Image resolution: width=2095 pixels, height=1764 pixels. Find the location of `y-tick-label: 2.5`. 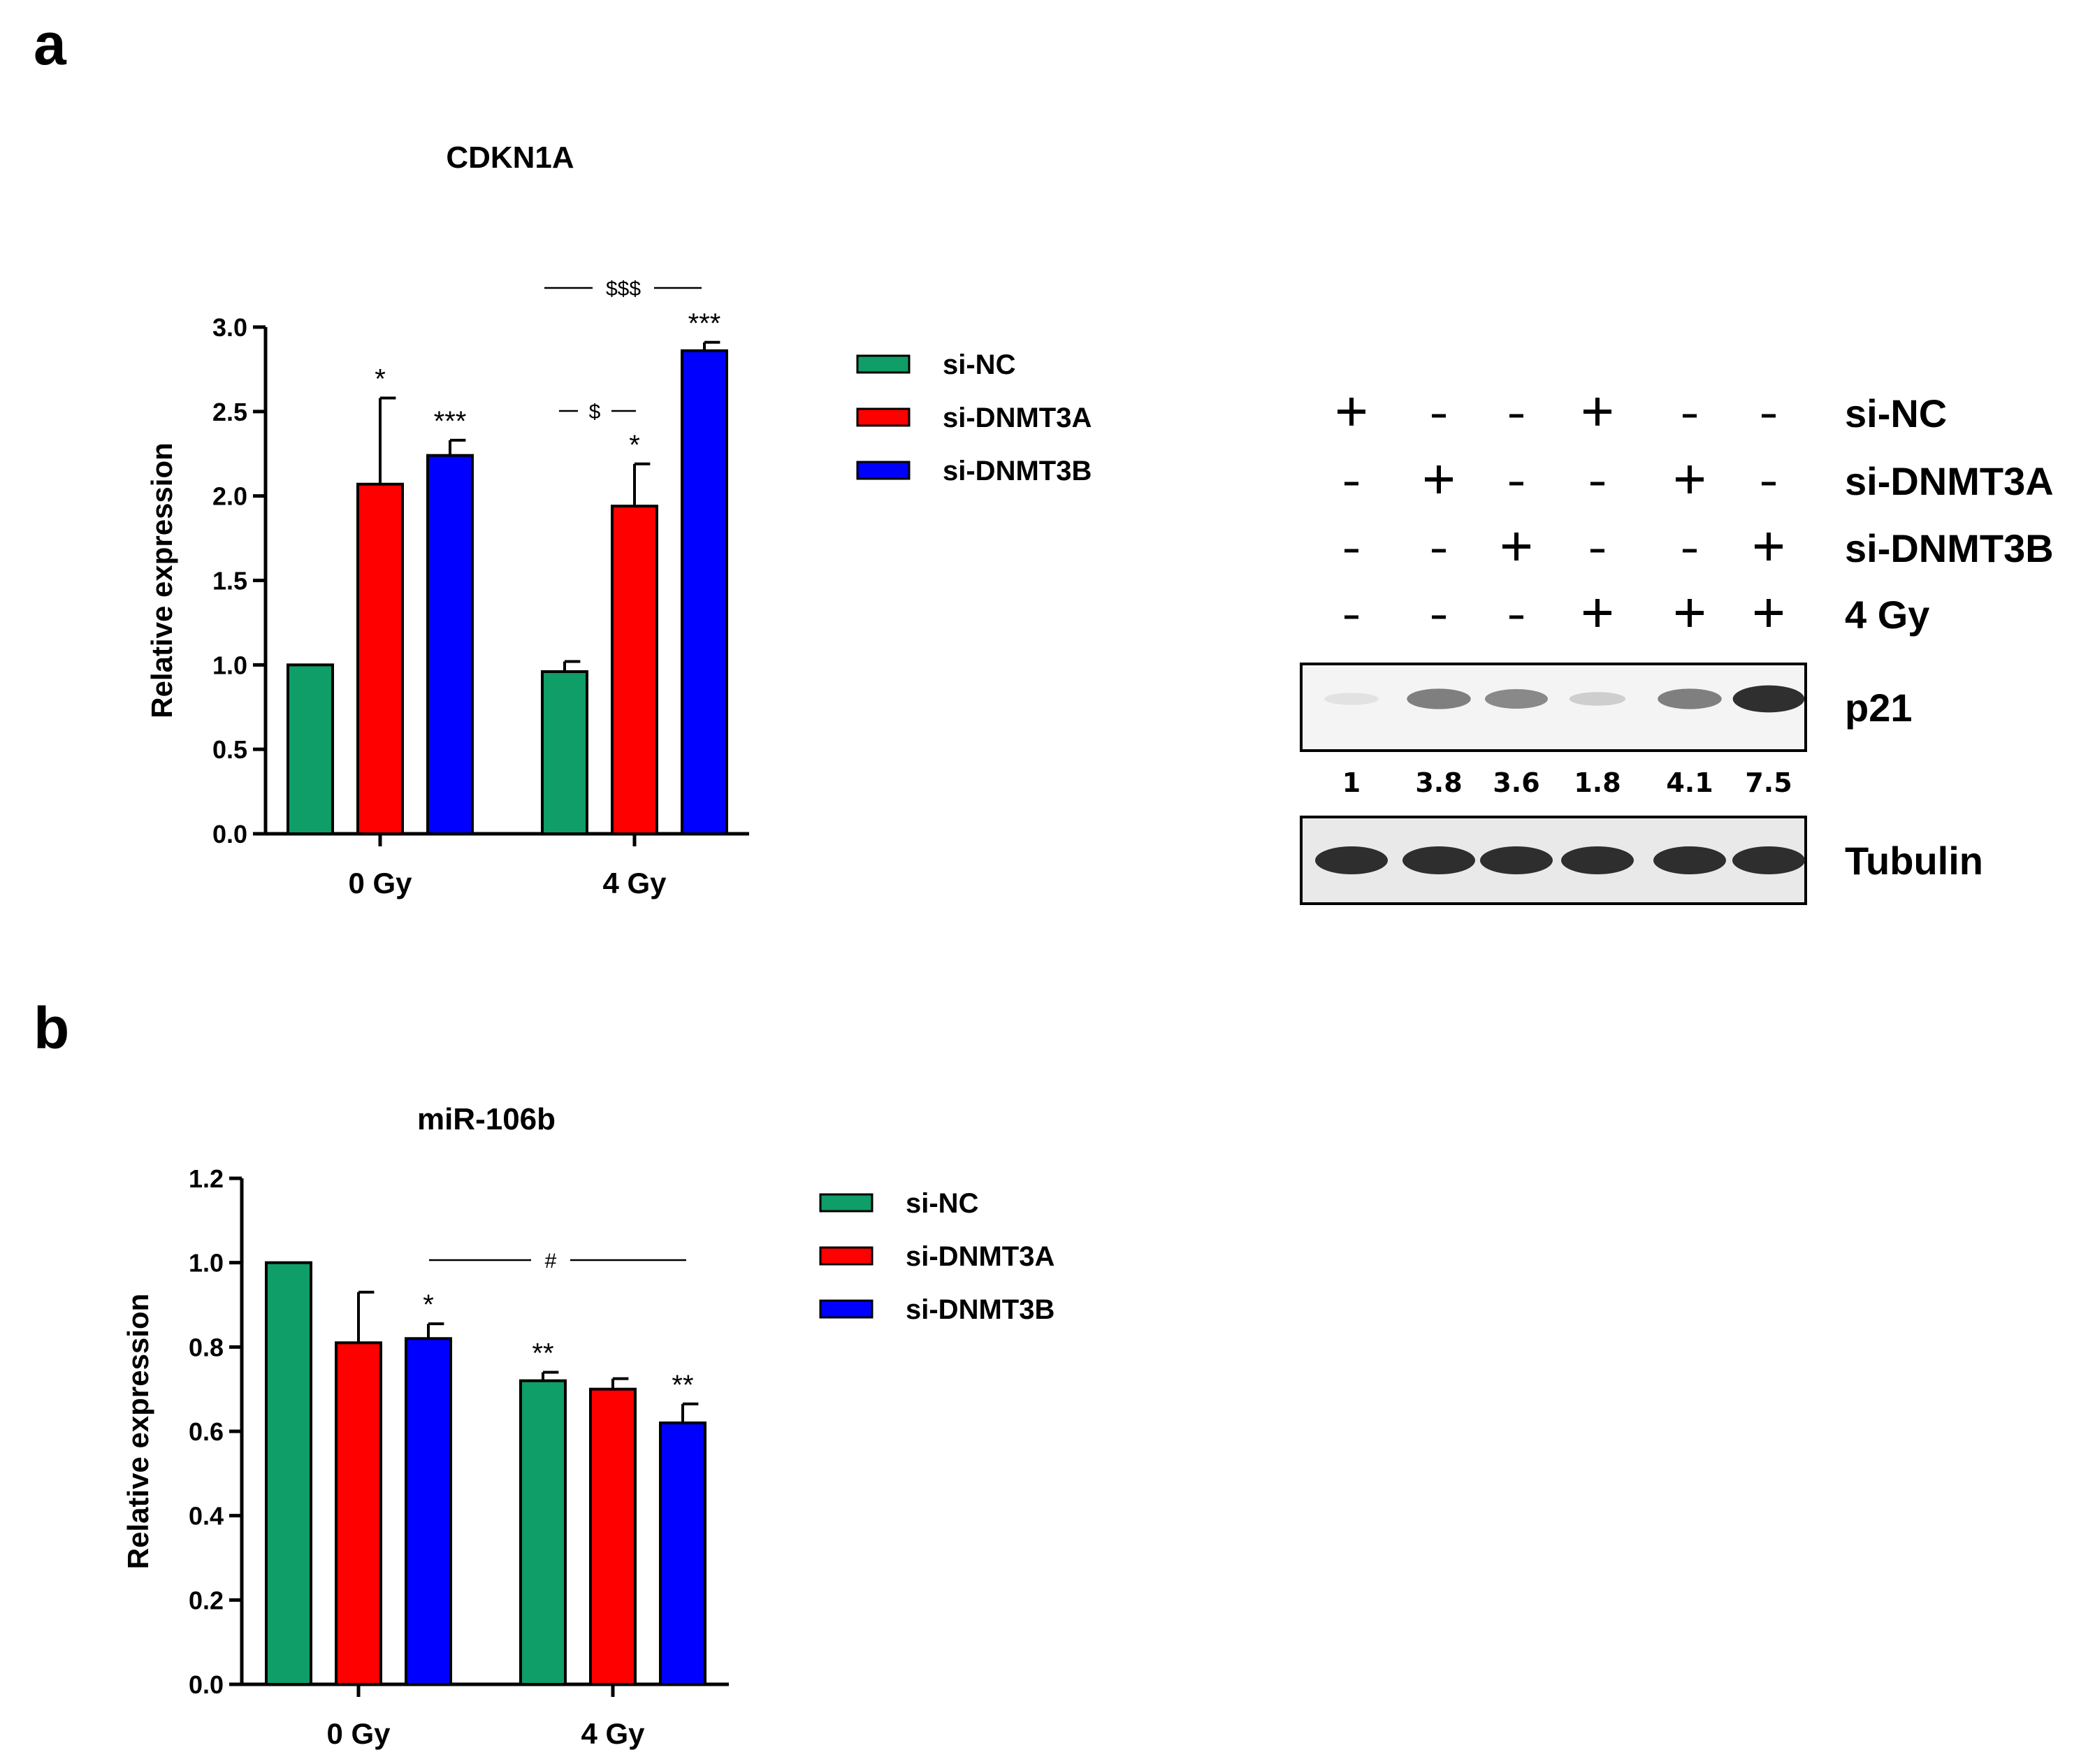

y-tick-label: 2.5 is located at coordinates (229, 412).